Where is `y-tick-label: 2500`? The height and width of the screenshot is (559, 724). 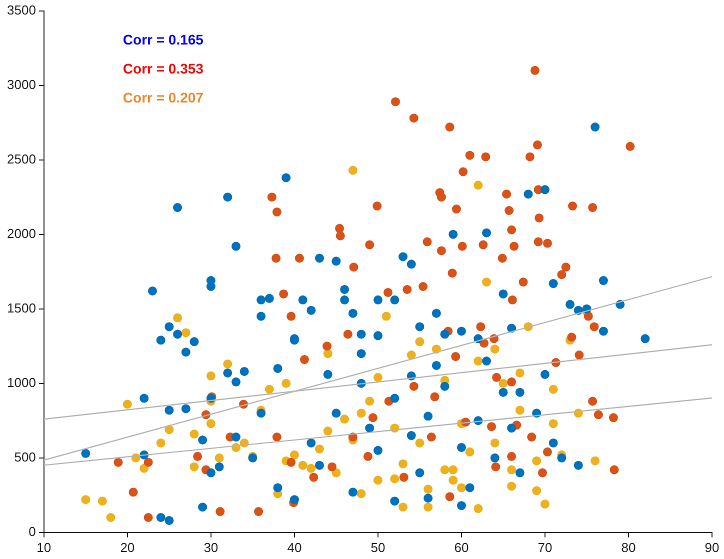
y-tick-label: 2500 is located at coordinates (21, 158).